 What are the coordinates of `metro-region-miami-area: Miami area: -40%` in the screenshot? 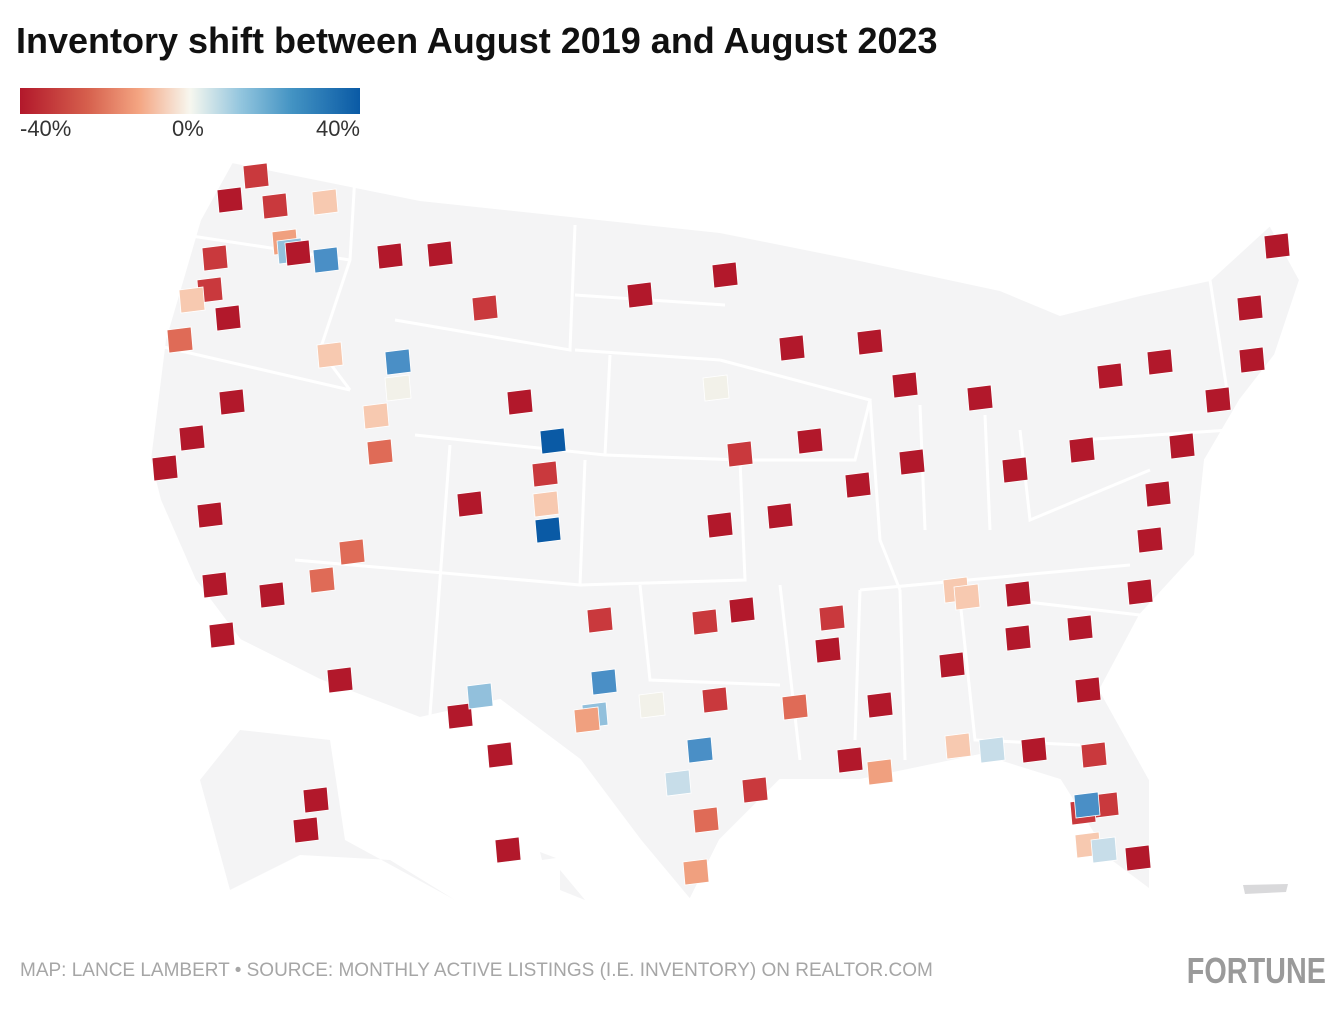 It's located at (1138, 858).